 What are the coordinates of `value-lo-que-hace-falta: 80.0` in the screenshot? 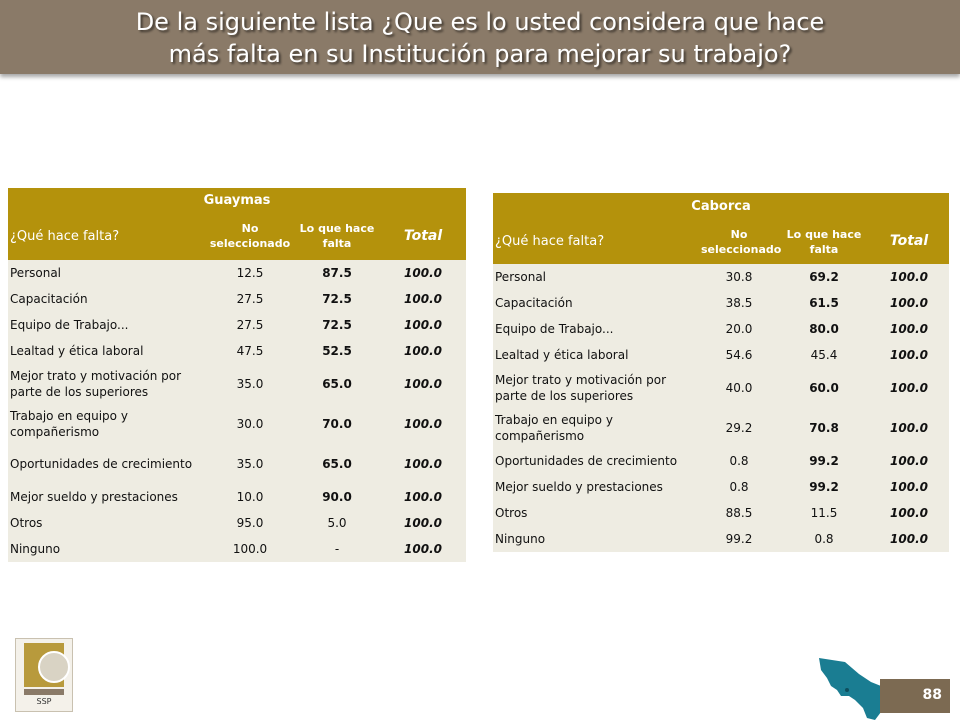 It's located at (824, 329).